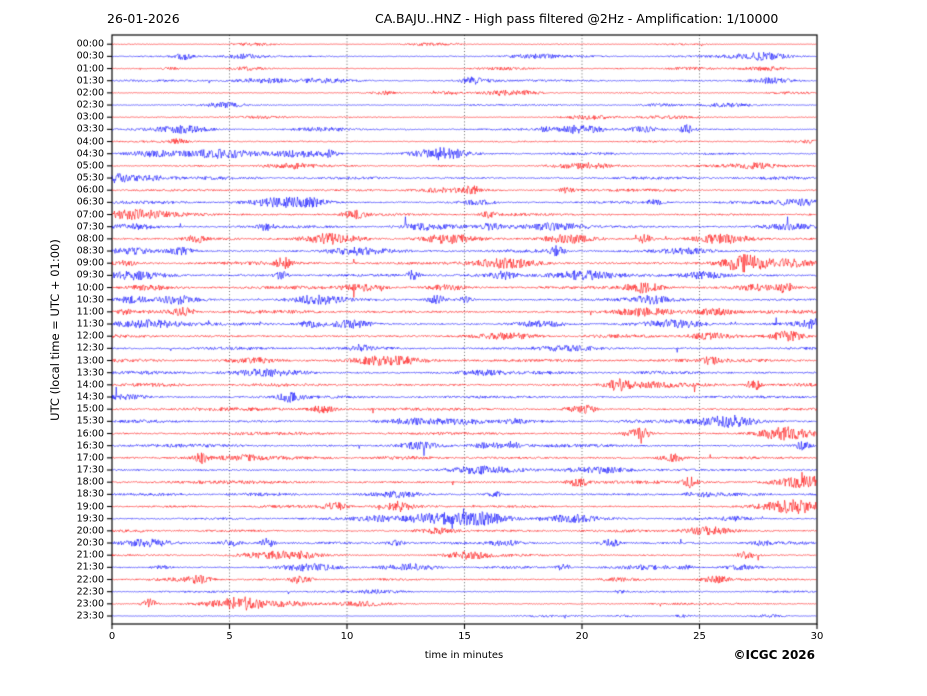  What do you see at coordinates (90, 555) in the screenshot?
I see `time-tick-label: 21:00` at bounding box center [90, 555].